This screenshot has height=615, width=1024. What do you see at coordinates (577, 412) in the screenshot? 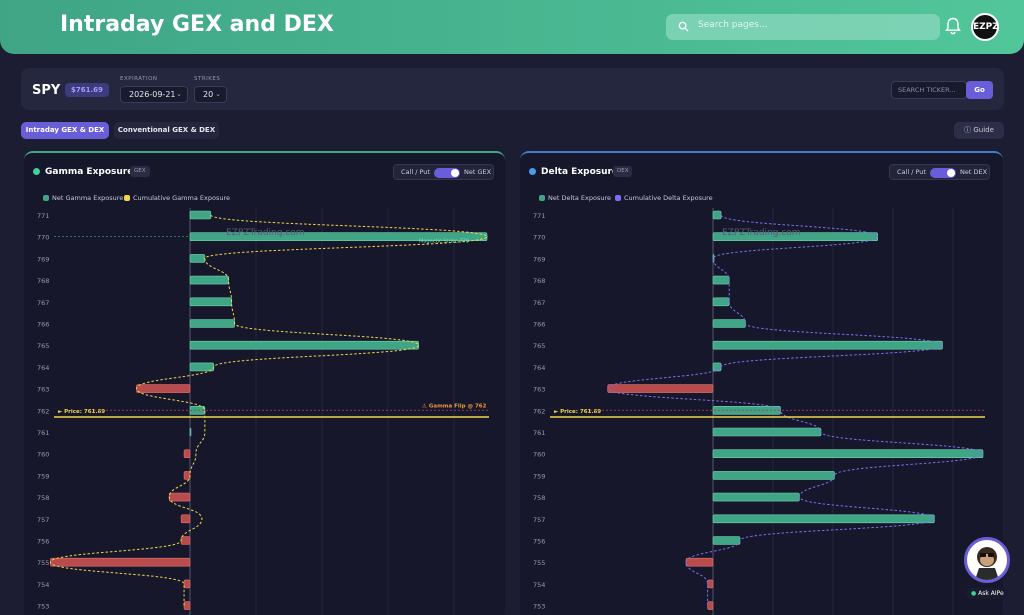
I see `price-label: ► Price: 761.69` at bounding box center [577, 412].